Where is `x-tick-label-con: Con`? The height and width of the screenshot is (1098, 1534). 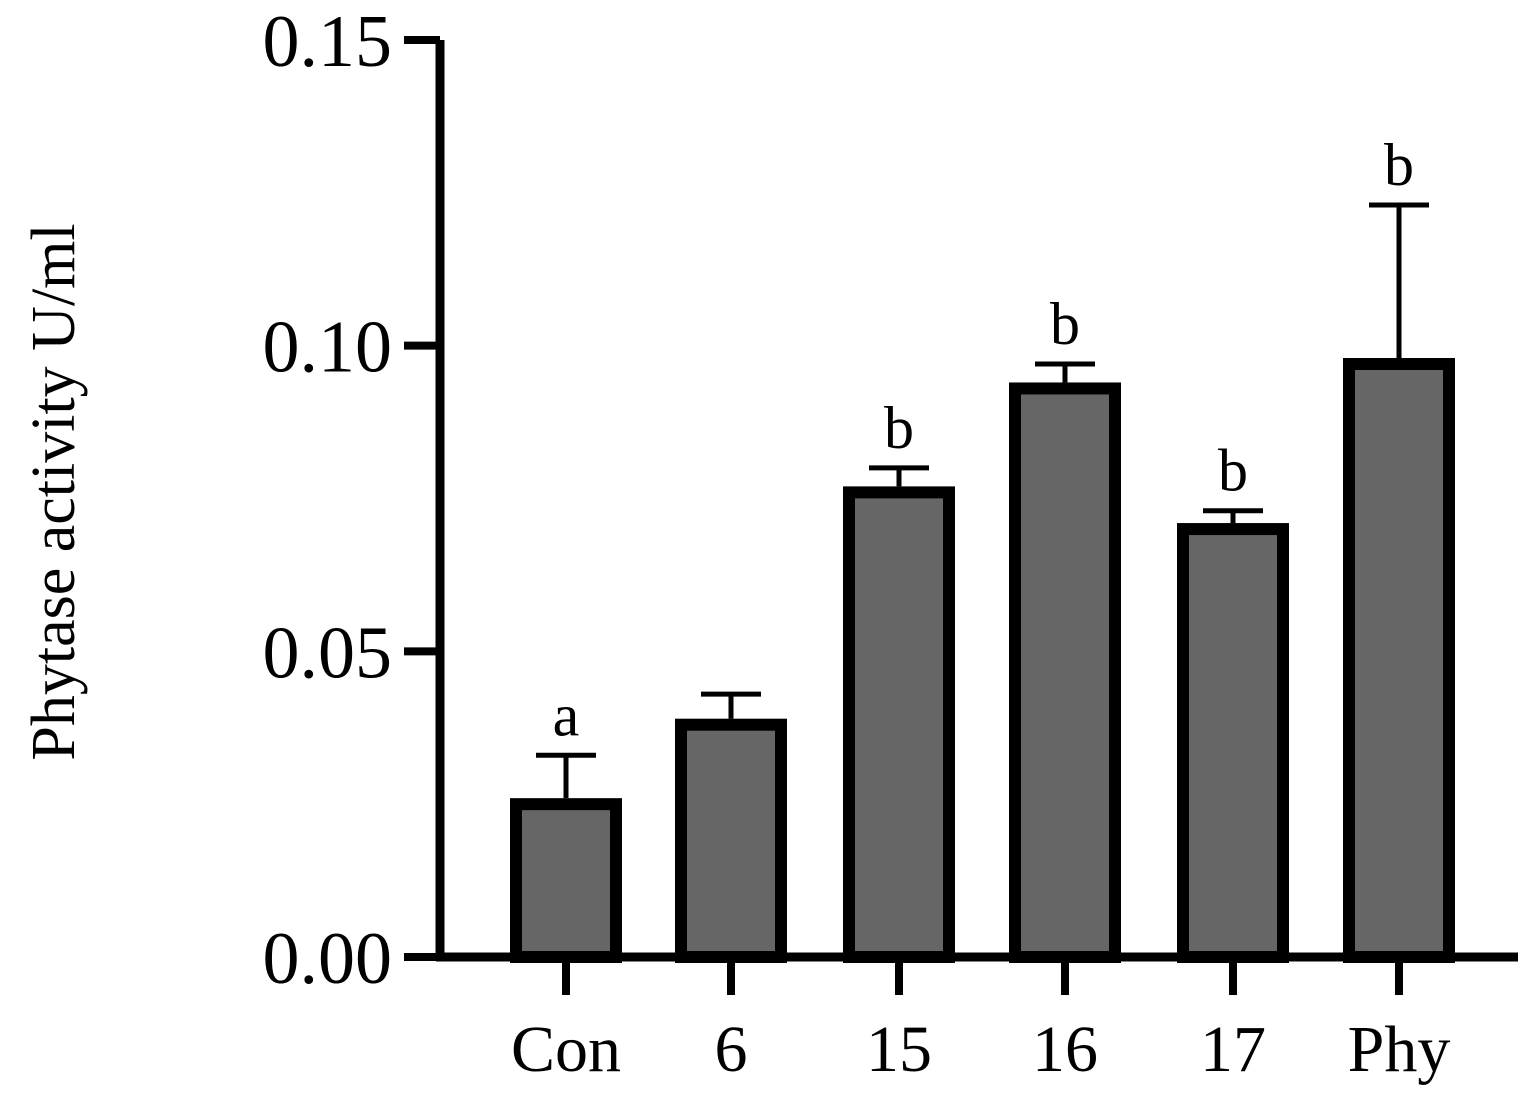
x-tick-label-con: Con is located at coordinates (566, 1049).